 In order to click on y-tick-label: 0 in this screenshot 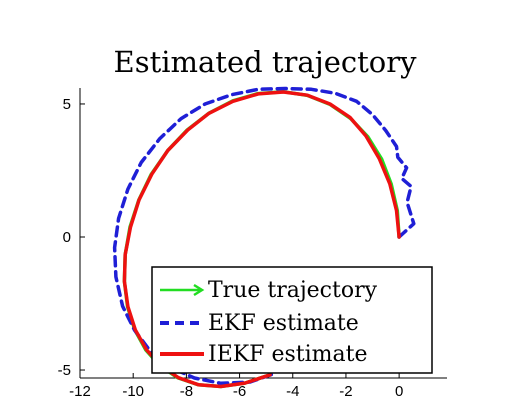, I will do `click(67, 237)`.